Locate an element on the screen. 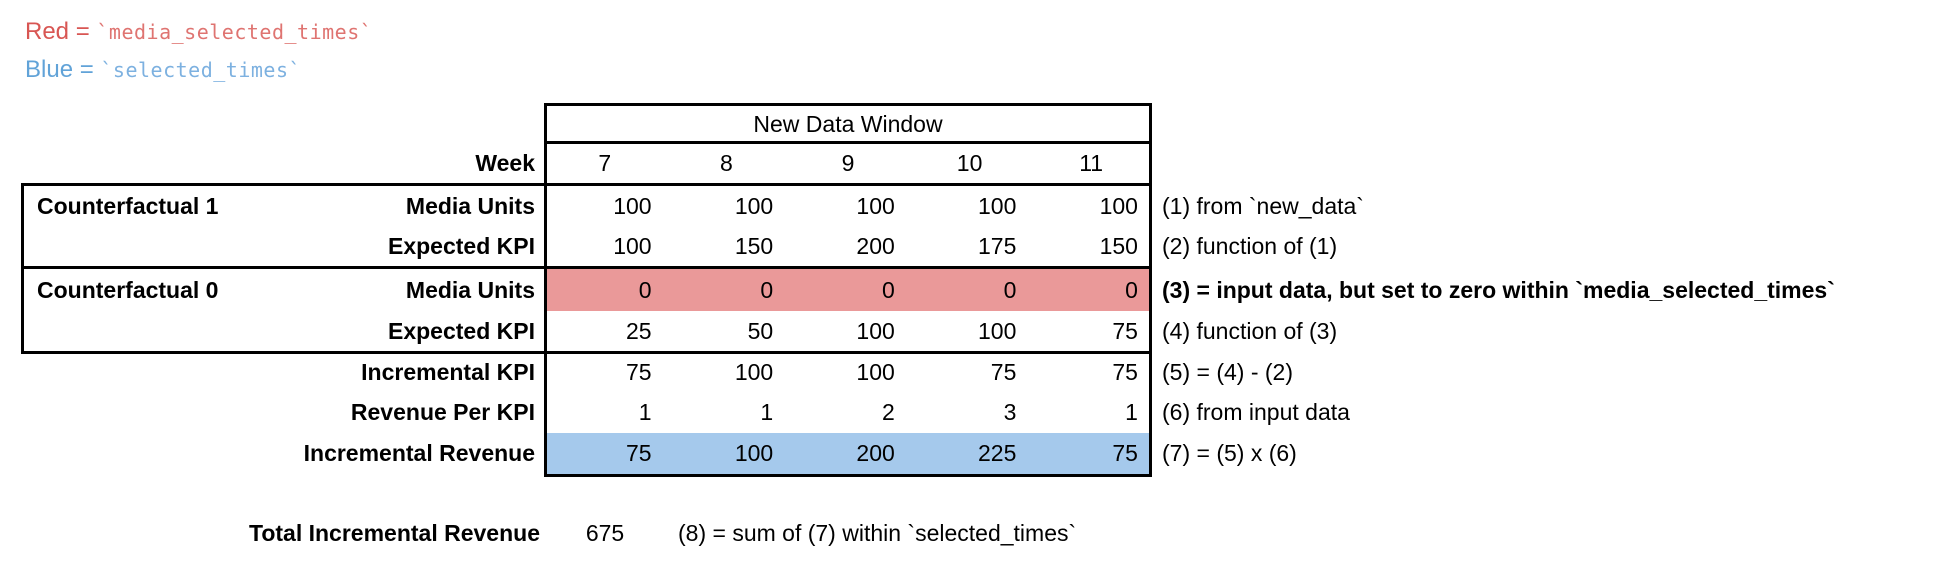  table-row-expected-kpi-cf1: 100 150 200 175 150 is located at coordinates (848, 246).